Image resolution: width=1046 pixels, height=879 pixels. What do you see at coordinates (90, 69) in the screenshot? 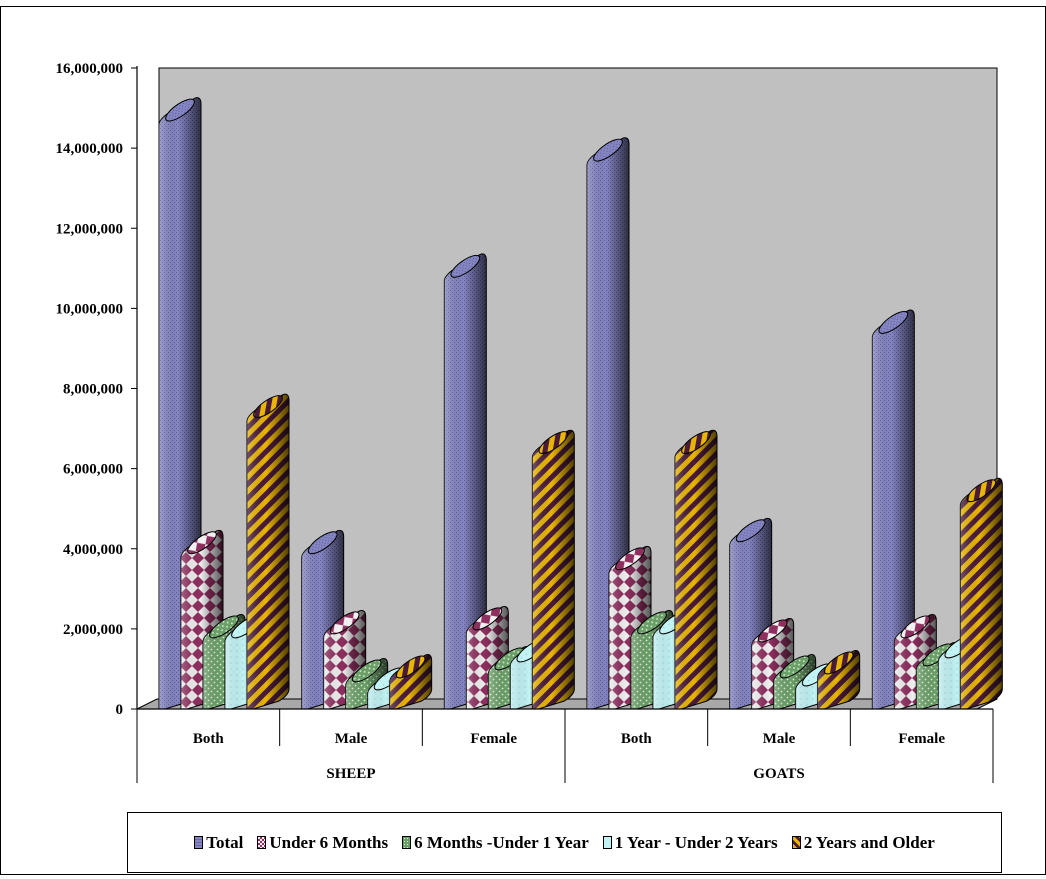
I see `y-tick-label: 16,000,000` at bounding box center [90, 69].